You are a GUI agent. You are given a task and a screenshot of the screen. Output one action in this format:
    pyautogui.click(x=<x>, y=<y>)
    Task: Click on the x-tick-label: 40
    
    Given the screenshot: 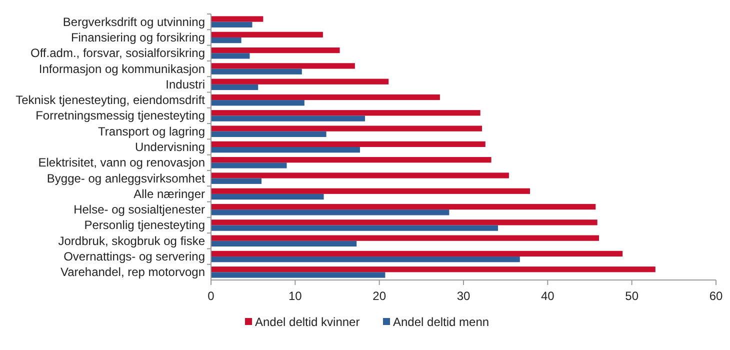 What is the action you would take?
    pyautogui.click(x=547, y=296)
    